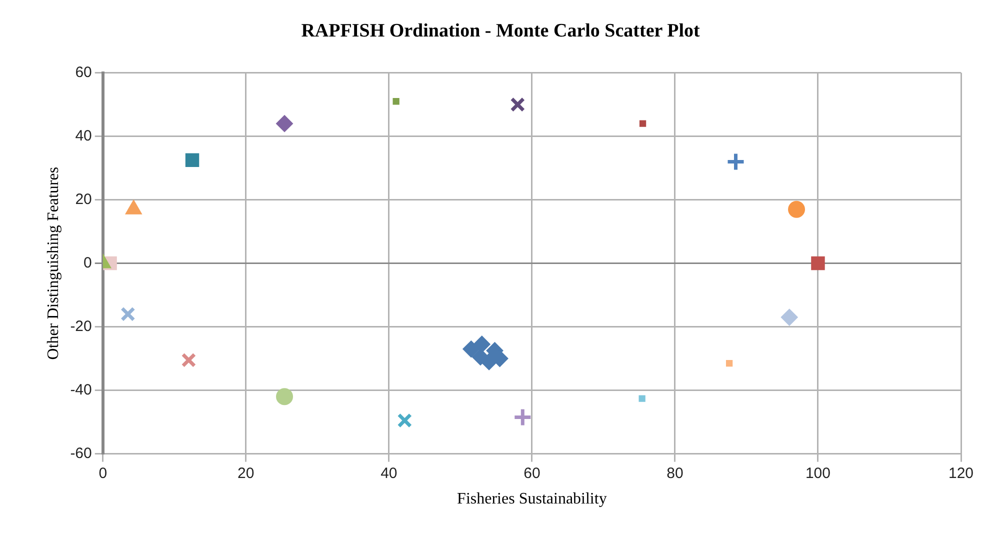  I want to click on y-tick-label: 20, so click(83, 199).